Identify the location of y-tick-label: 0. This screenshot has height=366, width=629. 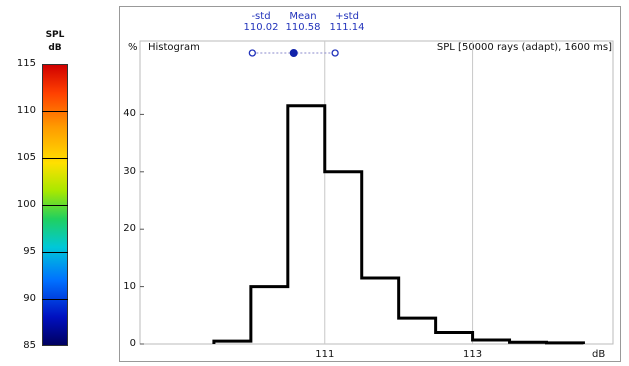
(132, 343).